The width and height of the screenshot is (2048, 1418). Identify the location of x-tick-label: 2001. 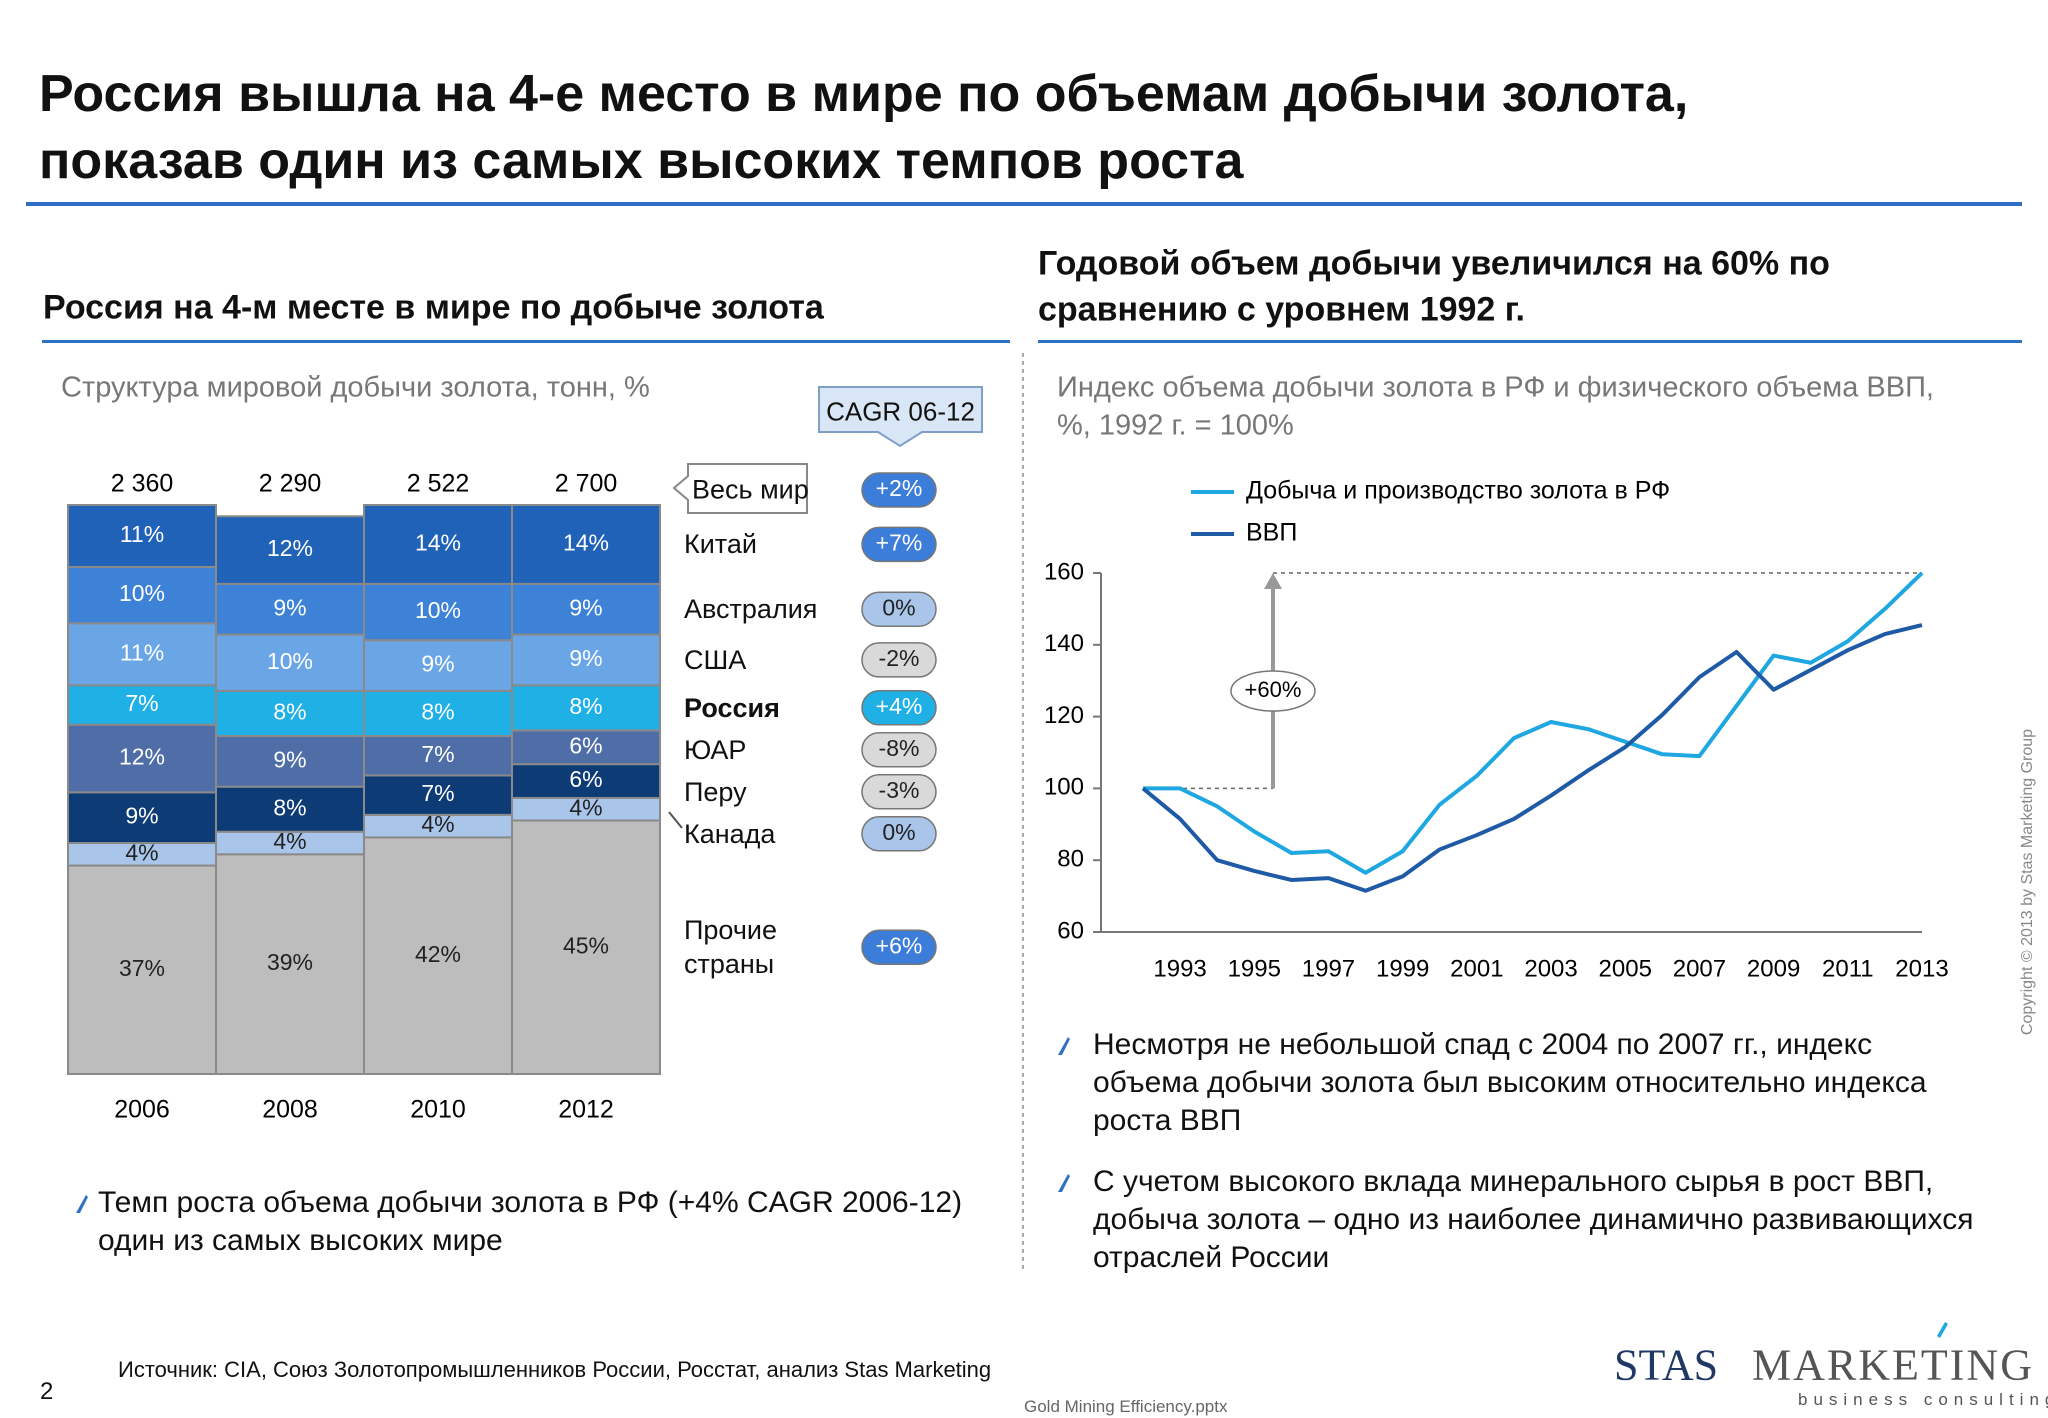
(1476, 968).